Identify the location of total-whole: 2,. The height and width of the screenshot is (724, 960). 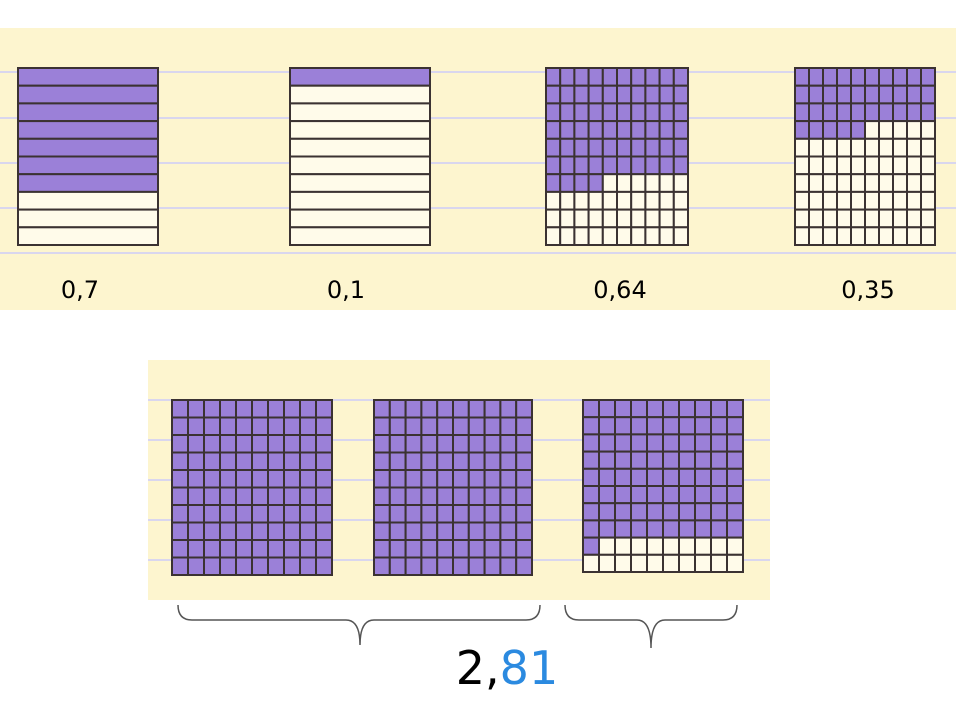
(478, 668).